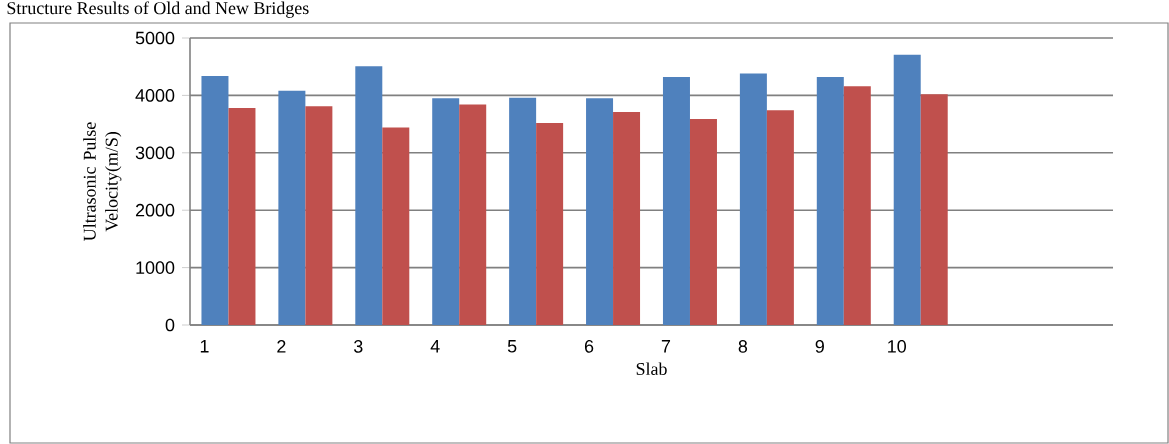  I want to click on y-tick-label: 1000, so click(155, 267).